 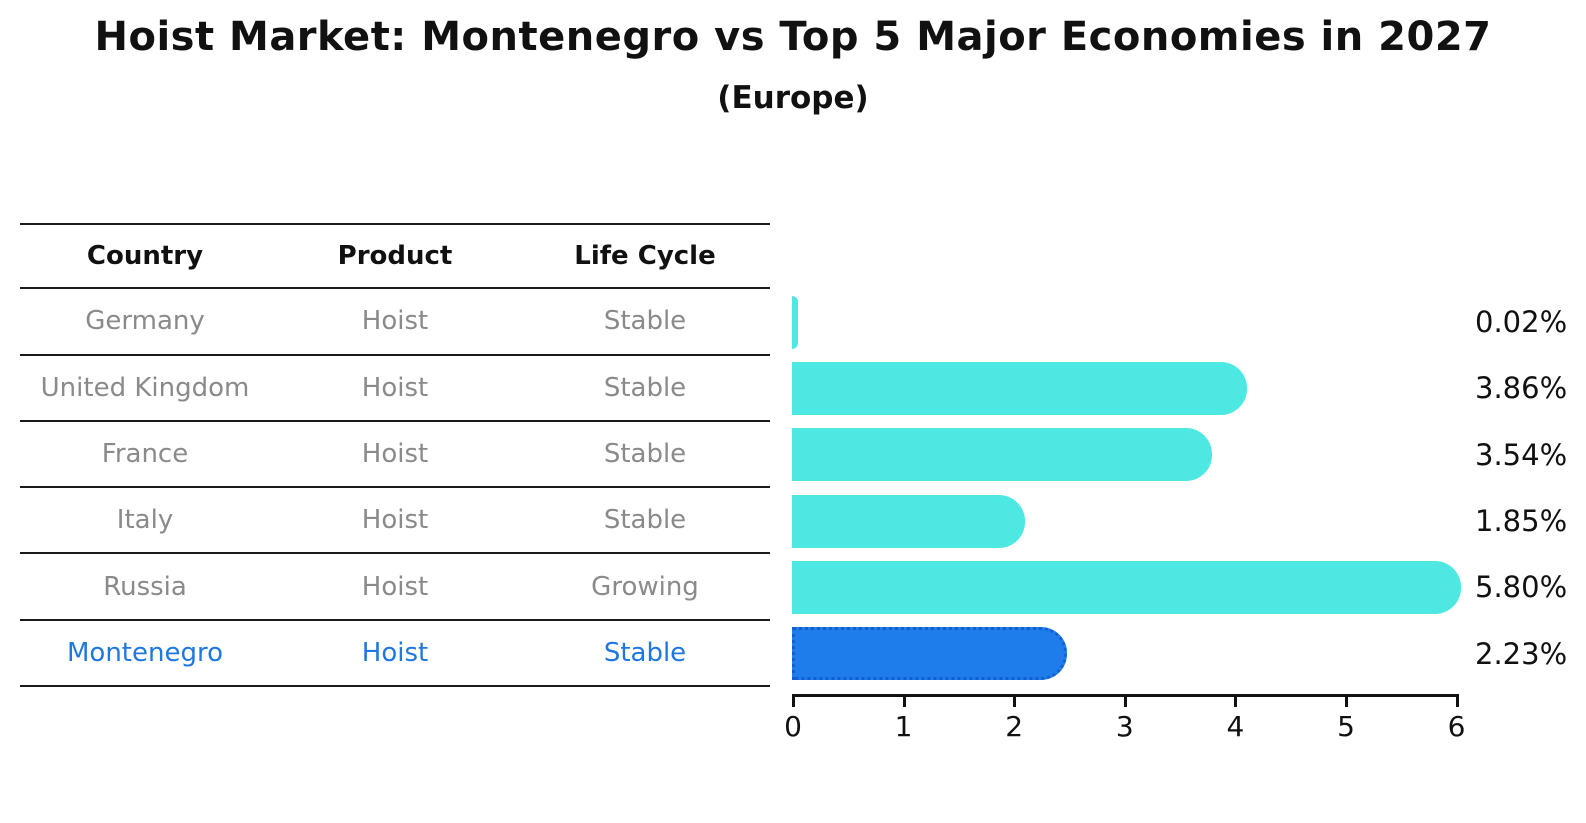 I want to click on table-header-country: Country, so click(x=145, y=256).